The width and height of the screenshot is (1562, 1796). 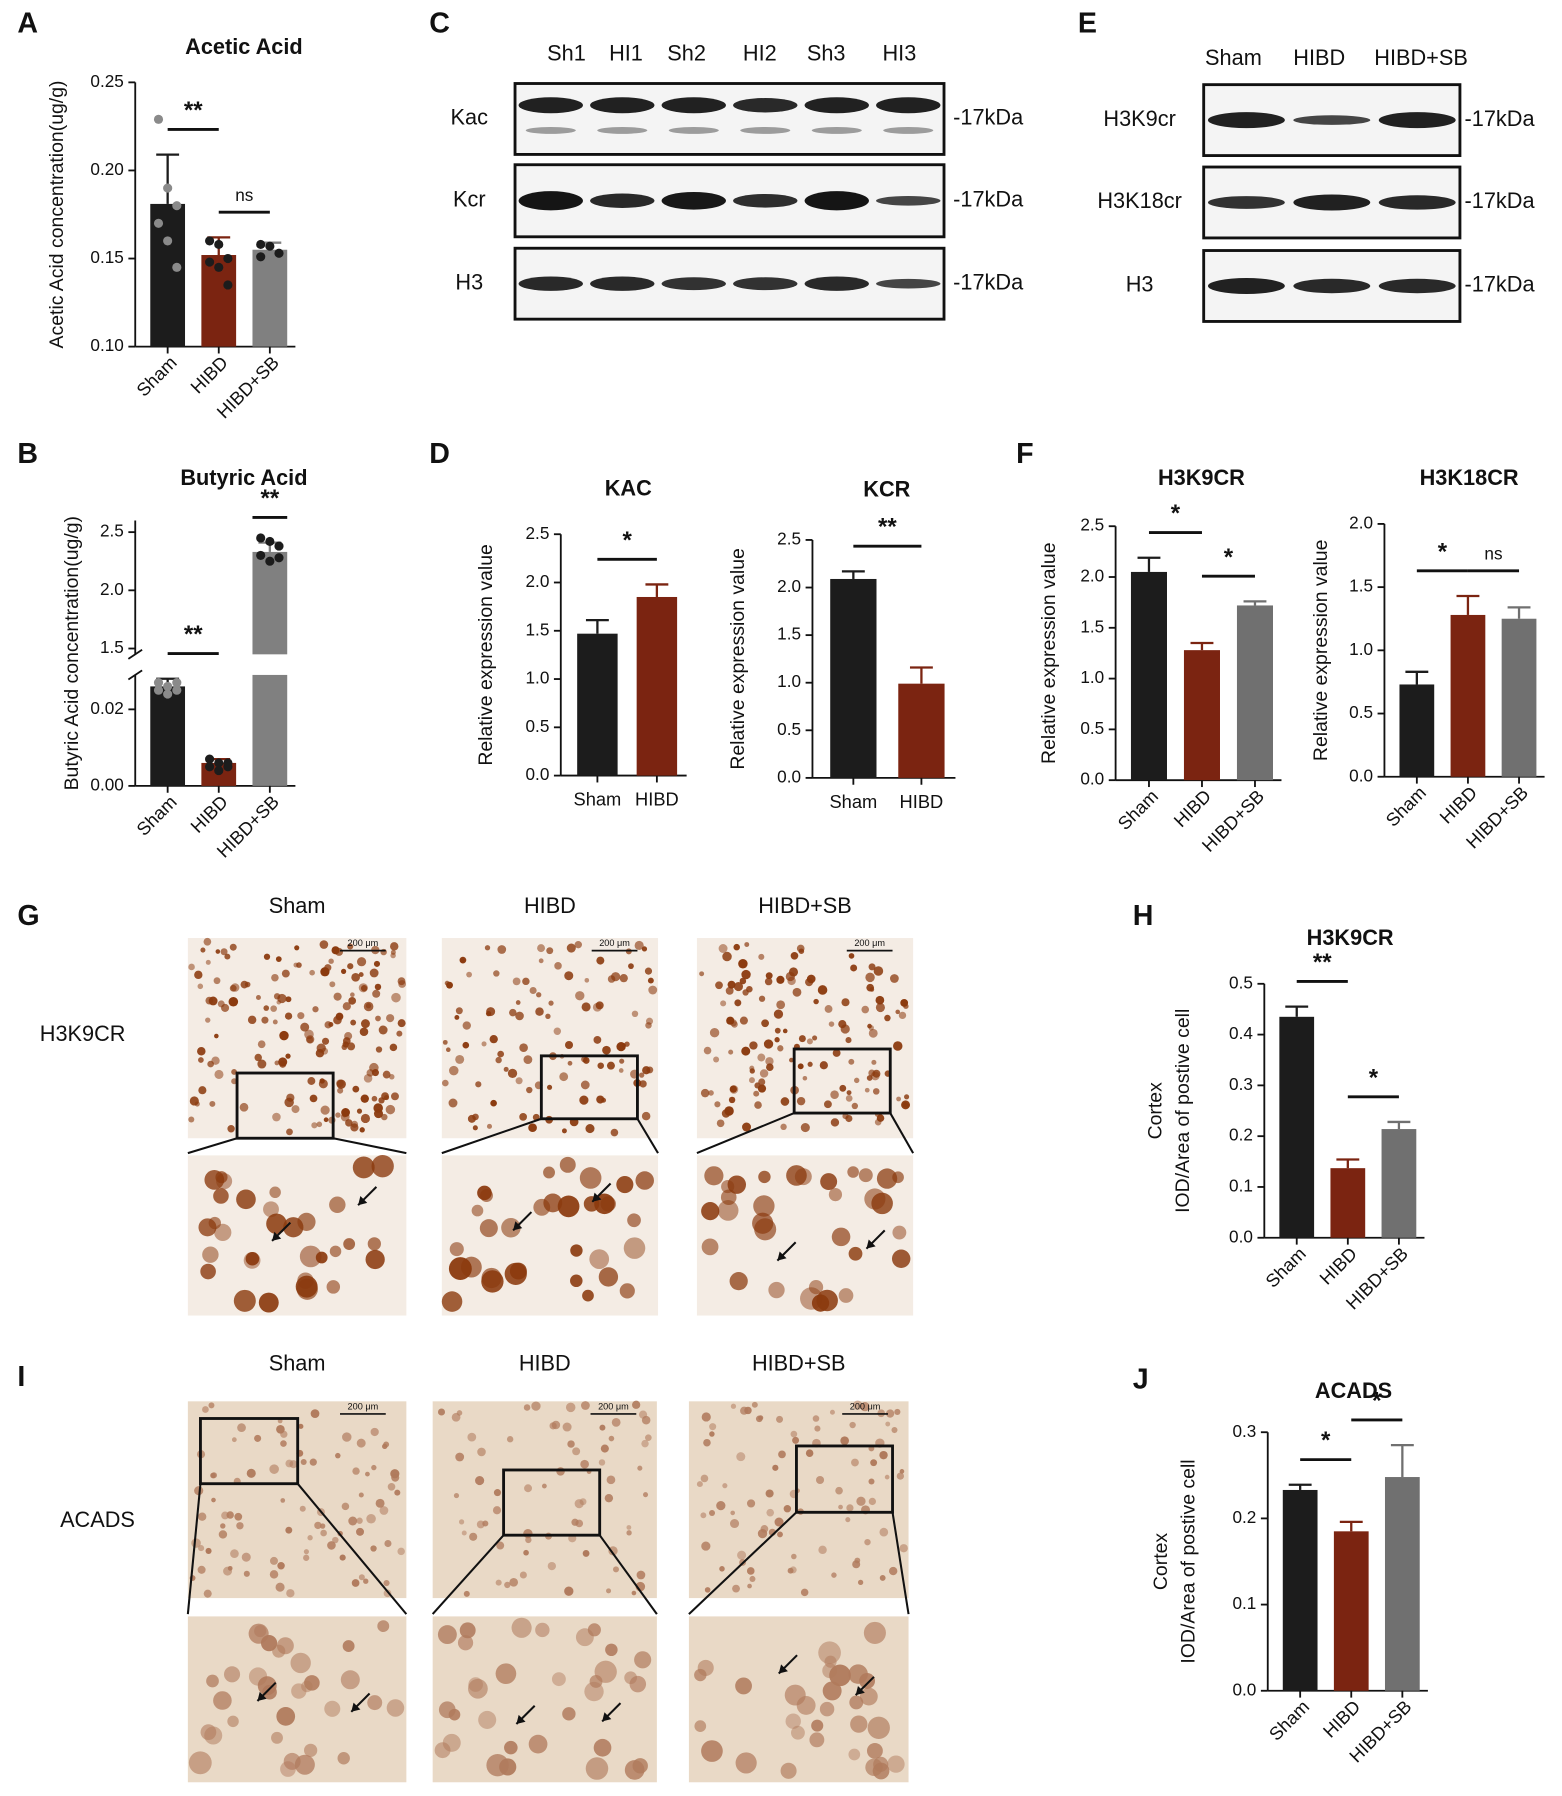 I want to click on zoom-box, so click(x=249, y=1451).